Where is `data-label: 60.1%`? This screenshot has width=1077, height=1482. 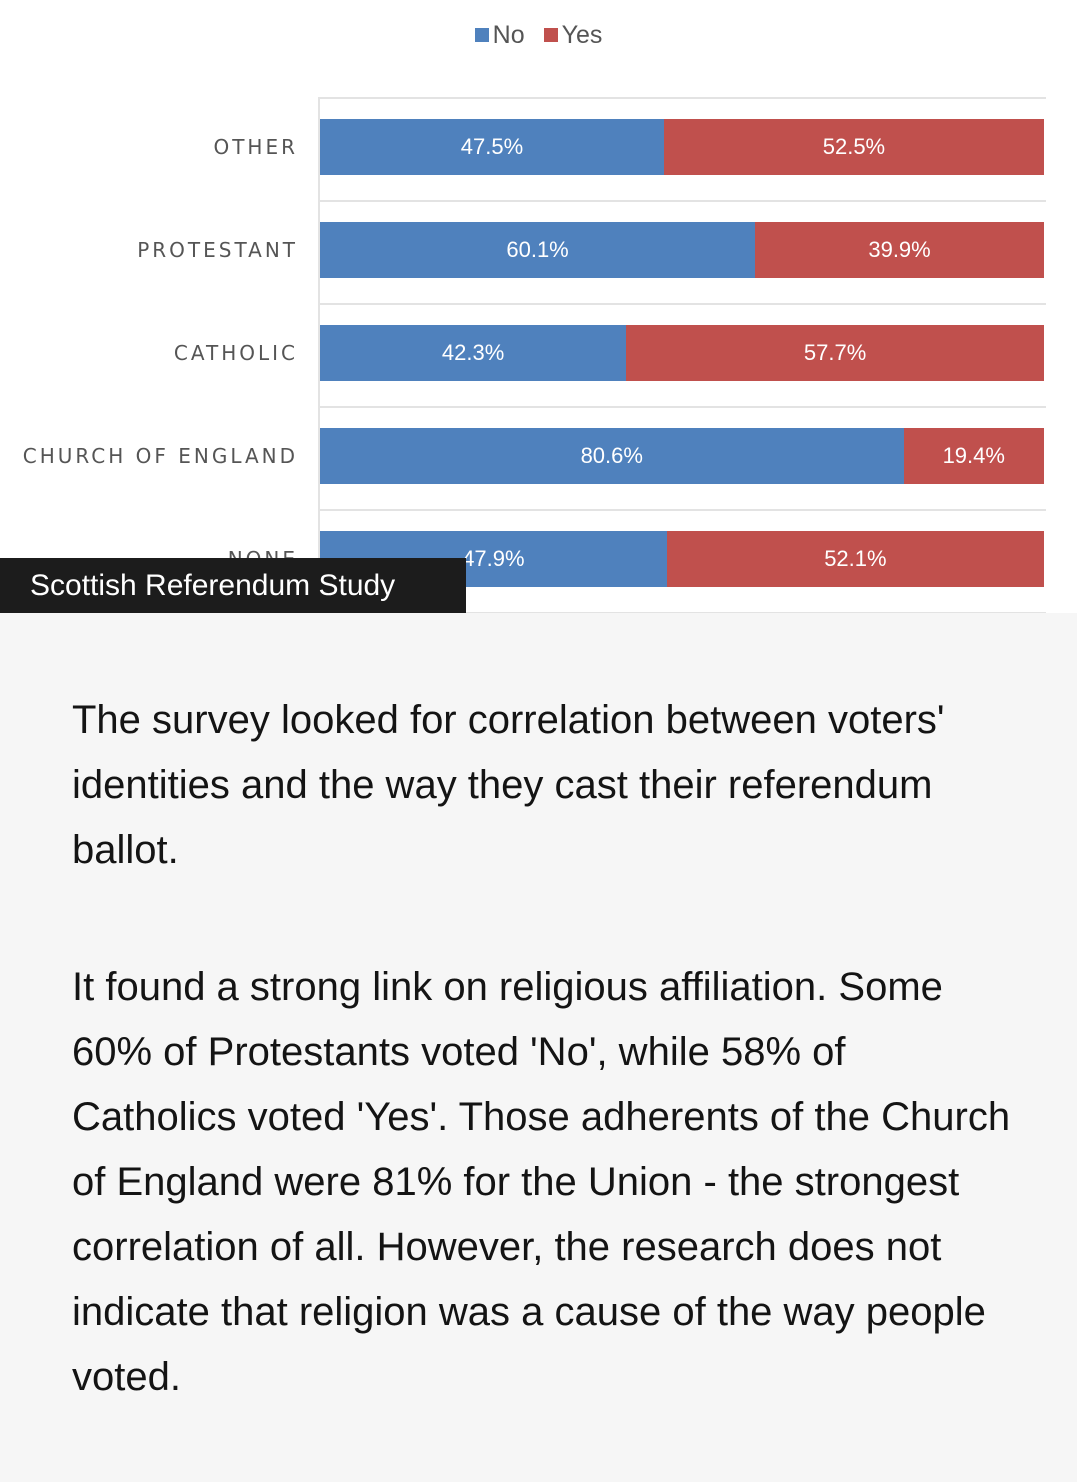
data-label: 60.1% is located at coordinates (537, 249).